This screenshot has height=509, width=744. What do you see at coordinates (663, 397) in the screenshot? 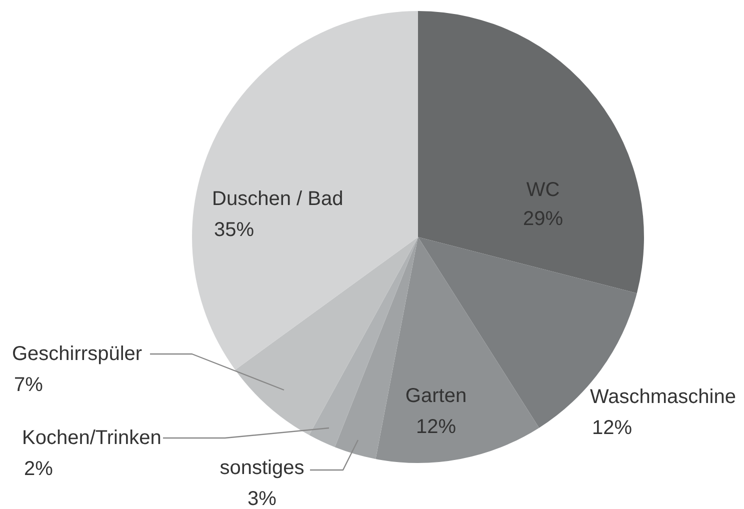
I see `slice-label: Waschmaschine` at bounding box center [663, 397].